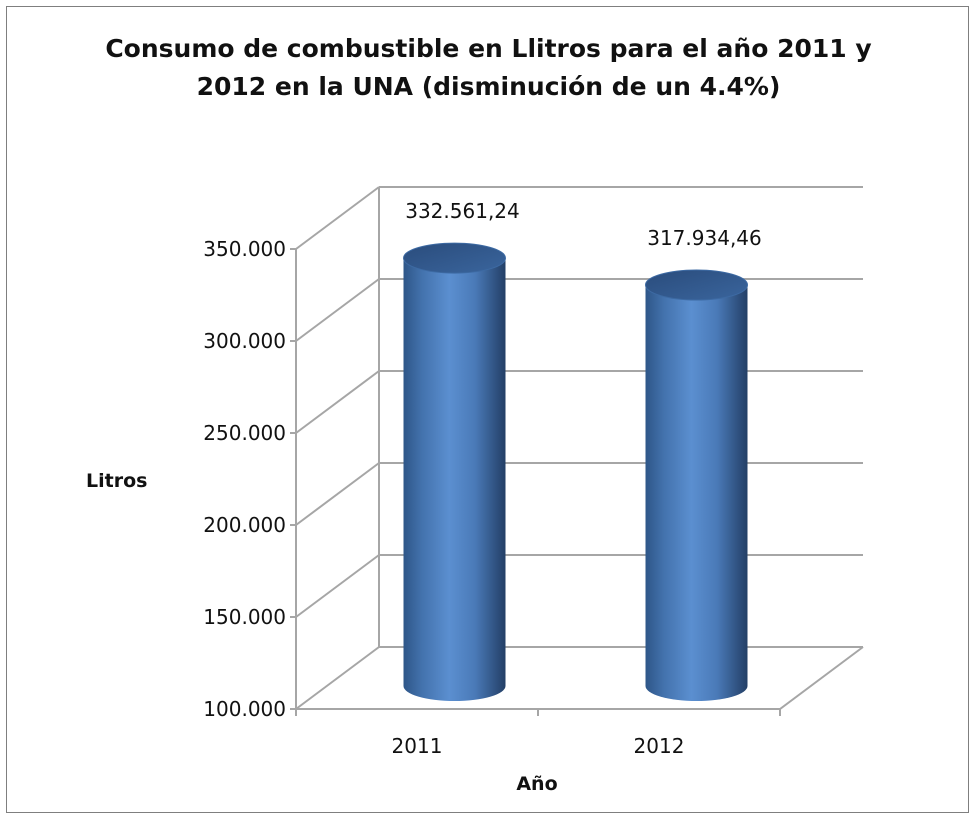 This screenshot has height=819, width=977. What do you see at coordinates (244, 341) in the screenshot?
I see `y-tick-label: 300.000` at bounding box center [244, 341].